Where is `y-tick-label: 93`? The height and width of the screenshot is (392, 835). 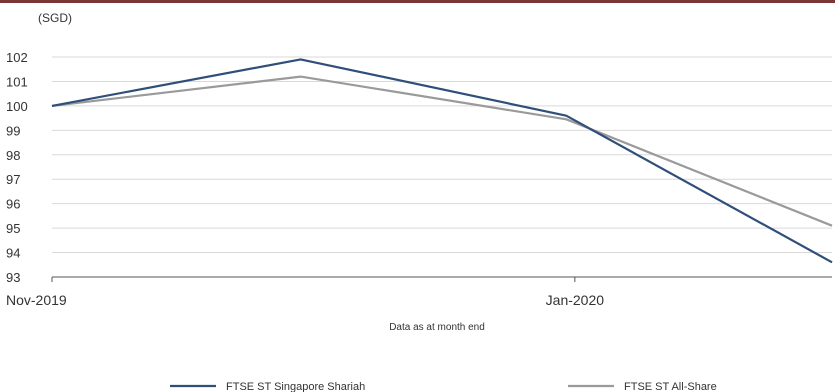
y-tick-label: 93 is located at coordinates (13, 277).